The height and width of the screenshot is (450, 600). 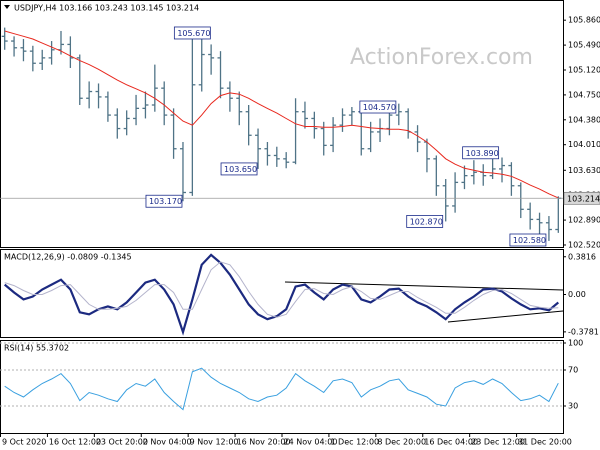 I want to click on y-tick-label: 104.010, so click(x=584, y=144).